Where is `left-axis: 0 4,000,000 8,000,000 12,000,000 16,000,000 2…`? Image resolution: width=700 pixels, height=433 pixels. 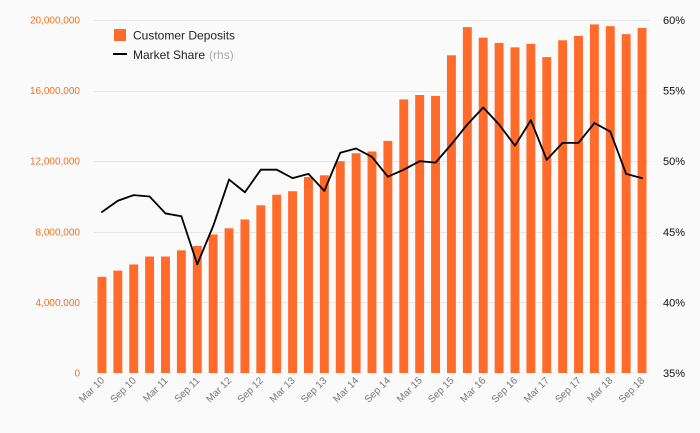
left-axis: 0 4,000,000 8,000,000 12,000,000 16,000,000 2… is located at coordinates (55, 198).